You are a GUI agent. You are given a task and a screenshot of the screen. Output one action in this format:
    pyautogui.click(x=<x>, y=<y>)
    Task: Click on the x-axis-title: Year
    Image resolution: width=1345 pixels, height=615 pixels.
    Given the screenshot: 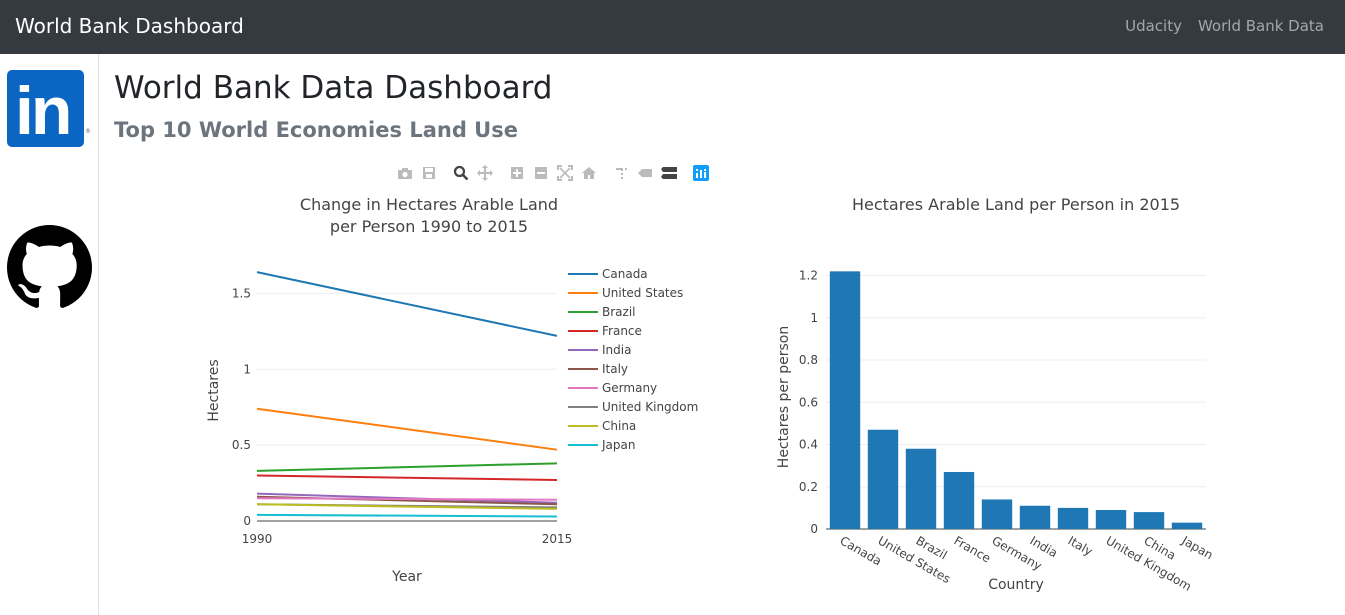 What is the action you would take?
    pyautogui.click(x=406, y=577)
    